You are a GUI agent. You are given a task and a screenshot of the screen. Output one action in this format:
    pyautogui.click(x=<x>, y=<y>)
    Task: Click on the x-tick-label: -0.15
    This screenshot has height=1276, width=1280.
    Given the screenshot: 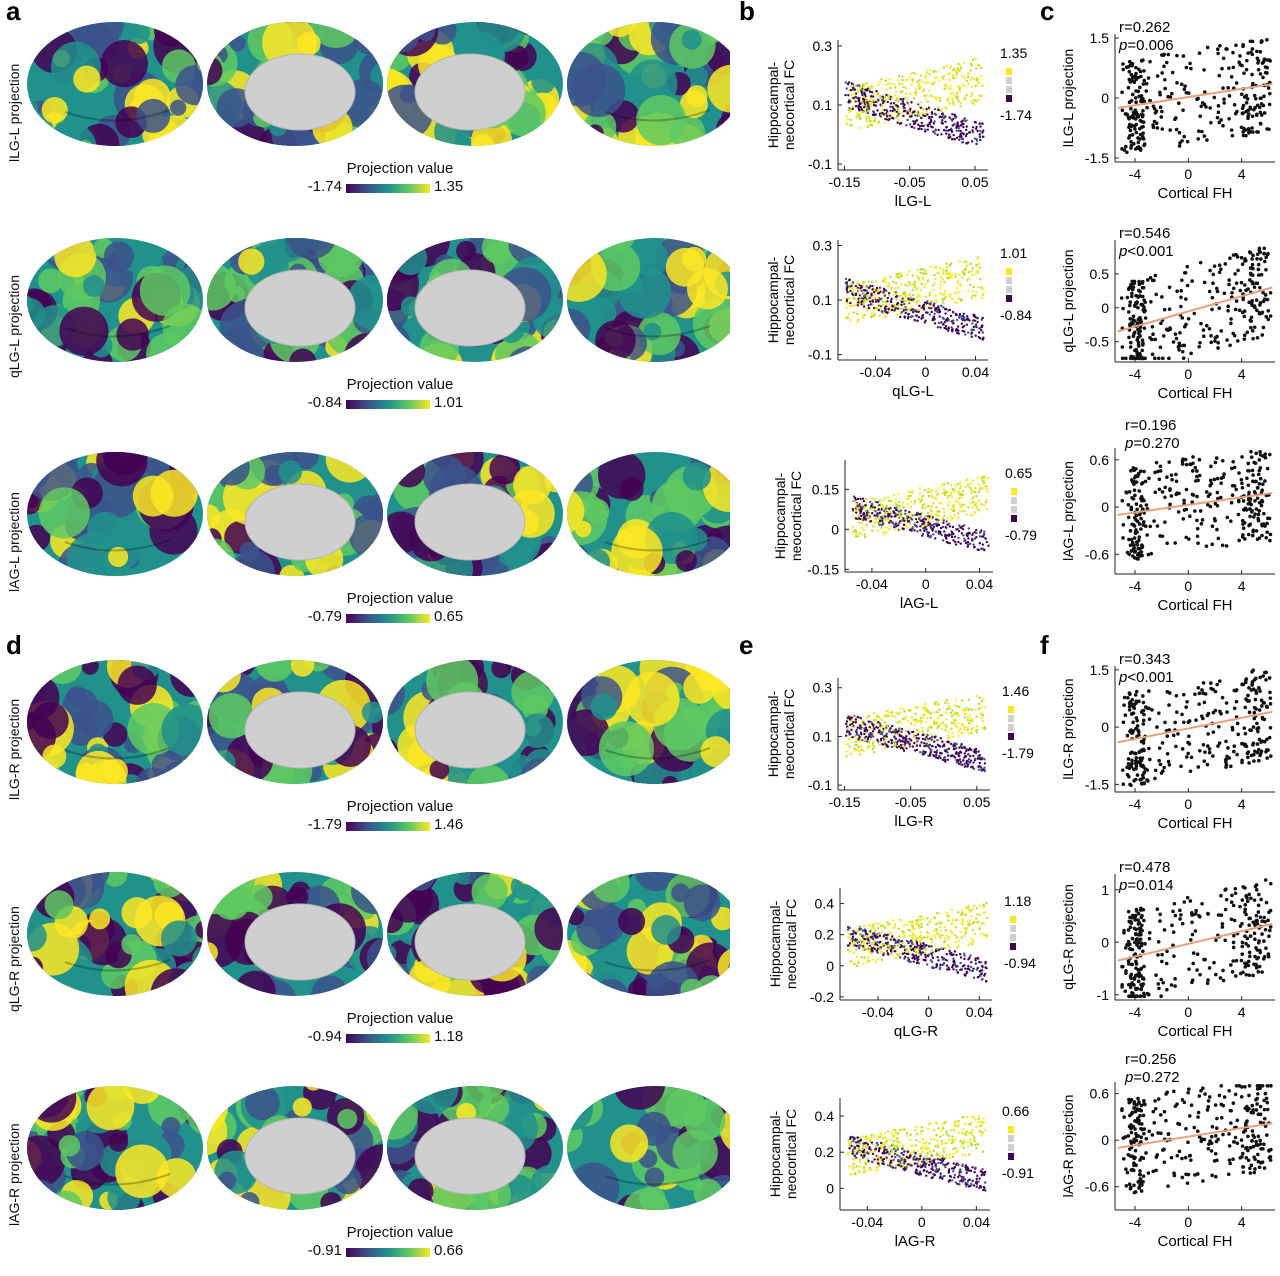 What is the action you would take?
    pyautogui.click(x=845, y=182)
    